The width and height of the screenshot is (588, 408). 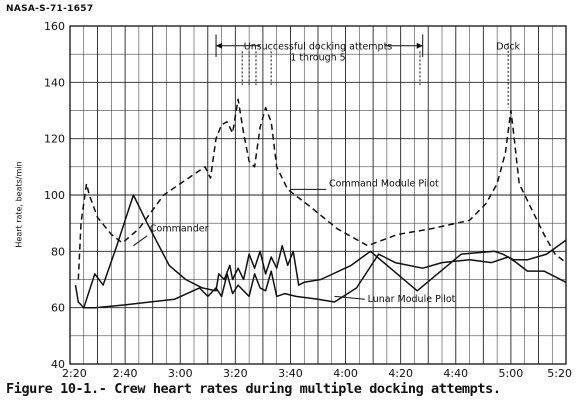 I want to click on x-tick-label: 3:20, so click(x=235, y=373).